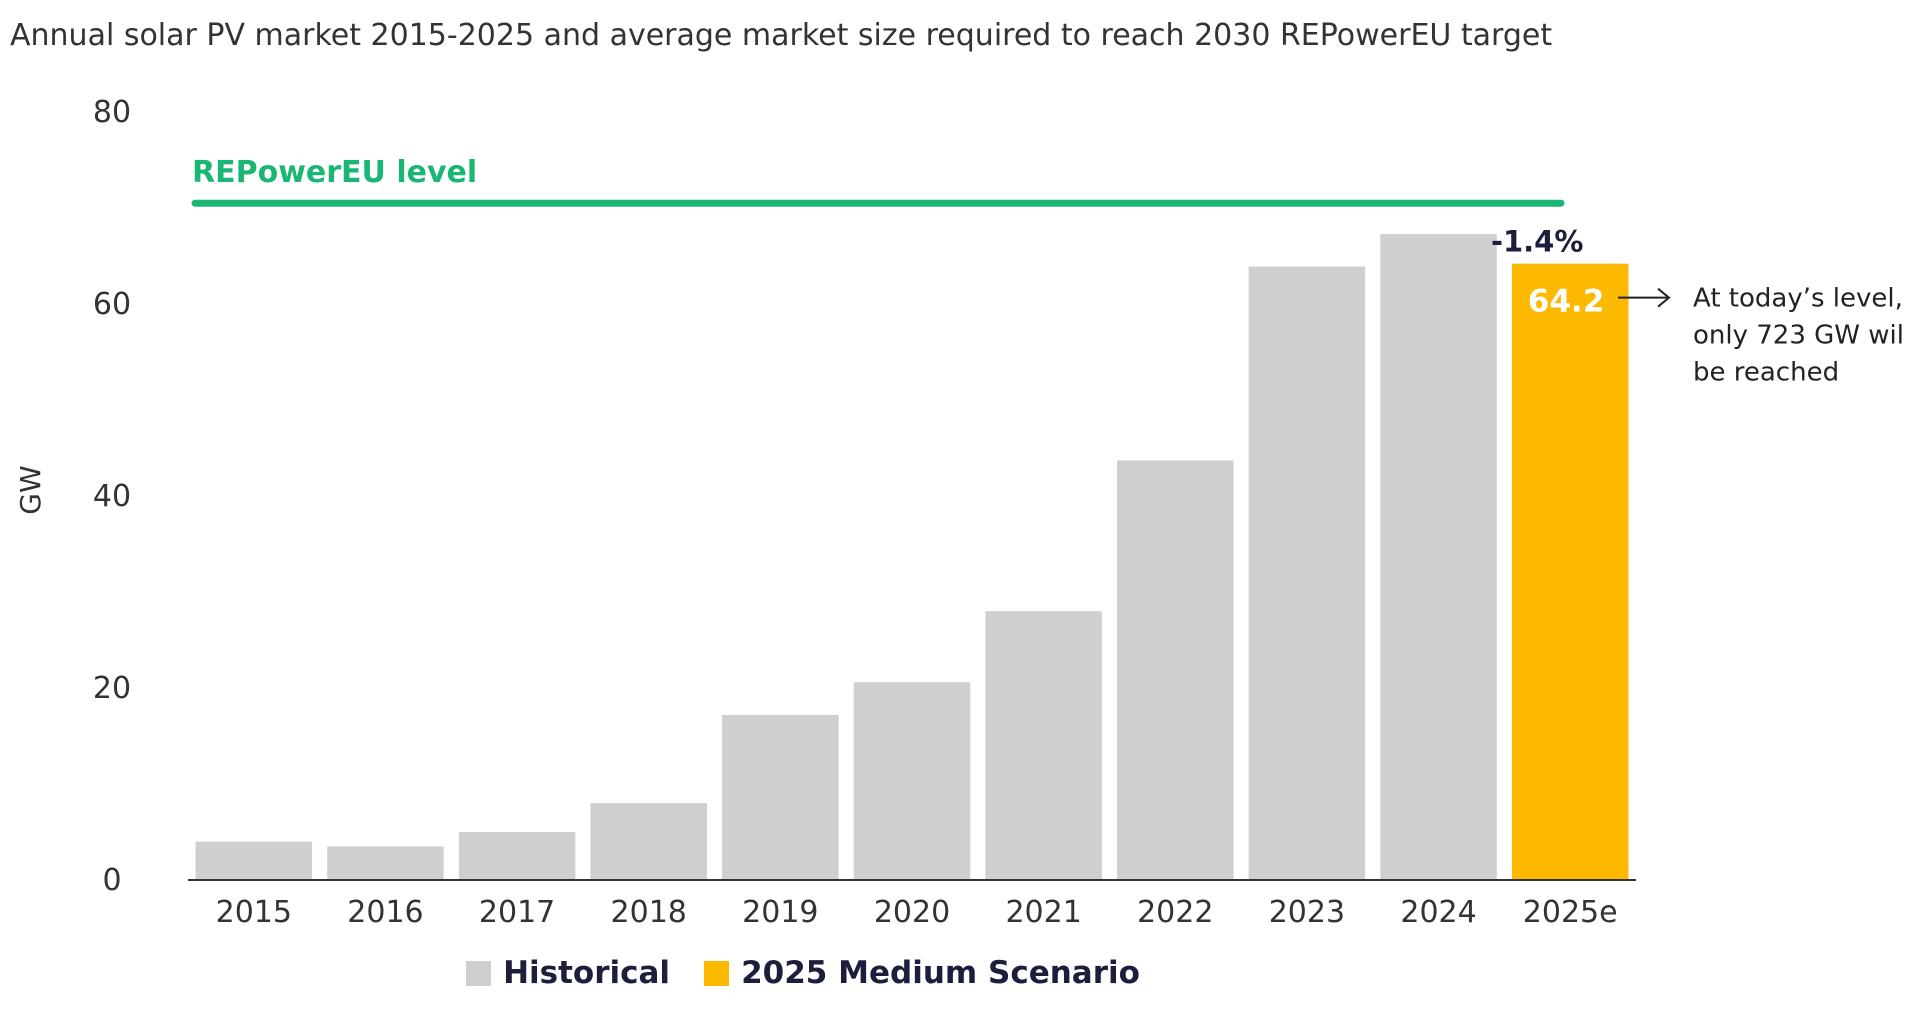 The image size is (1906, 1035). I want to click on y-tick-label: 20, so click(112, 688).